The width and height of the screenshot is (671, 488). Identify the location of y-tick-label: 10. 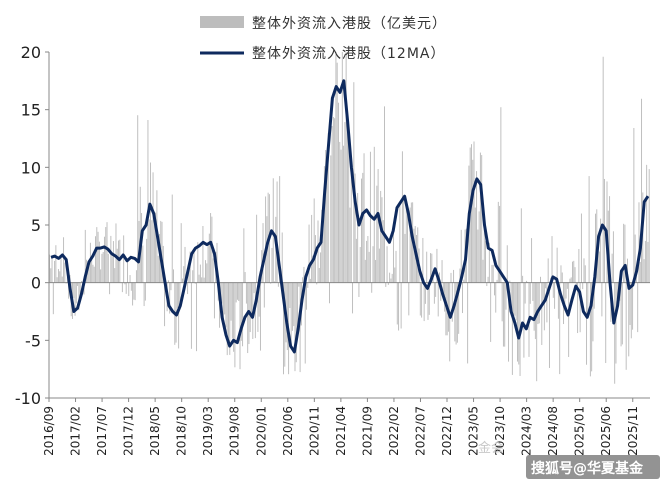
(31, 167).